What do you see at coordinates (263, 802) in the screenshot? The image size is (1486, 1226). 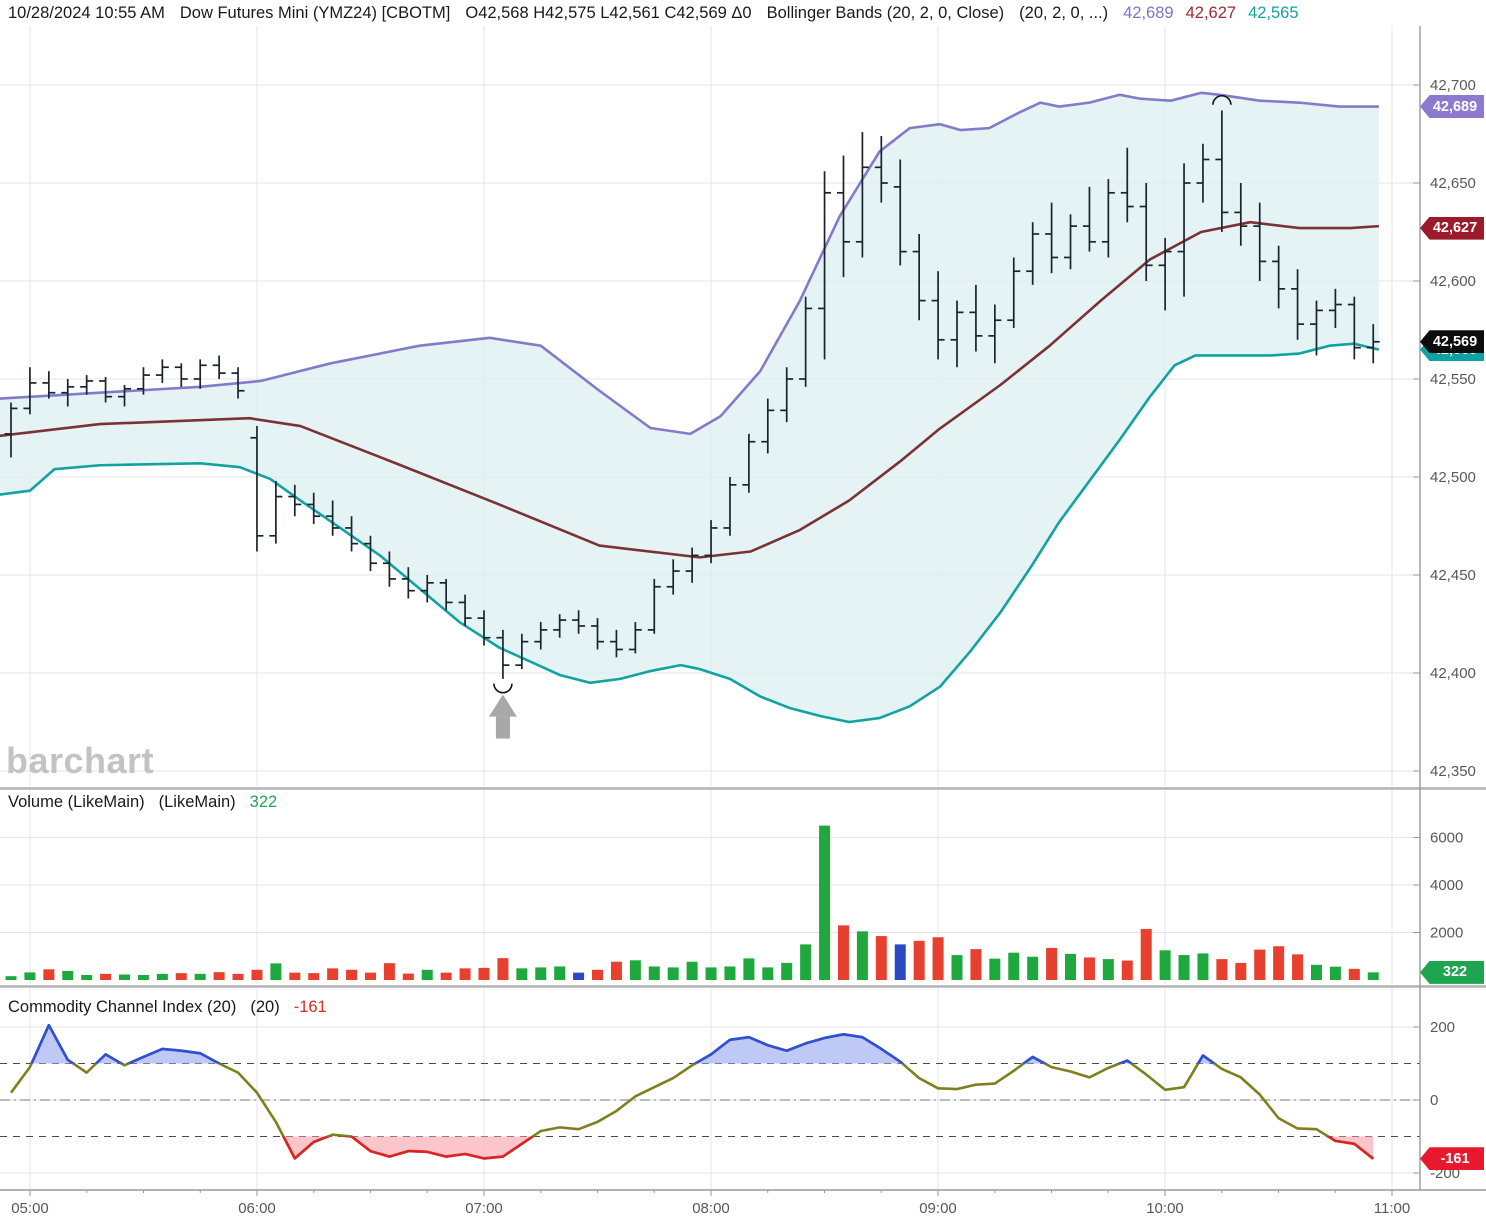 I see `volume-last-value: 322` at bounding box center [263, 802].